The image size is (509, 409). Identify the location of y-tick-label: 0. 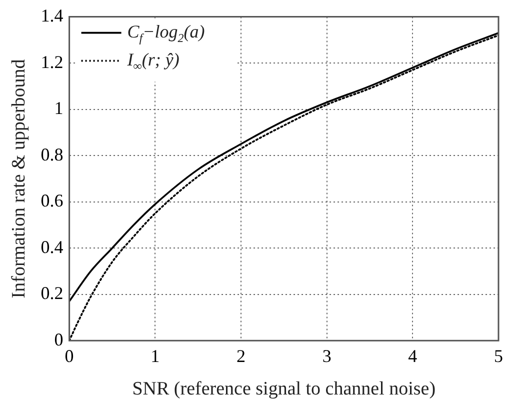
(59, 339).